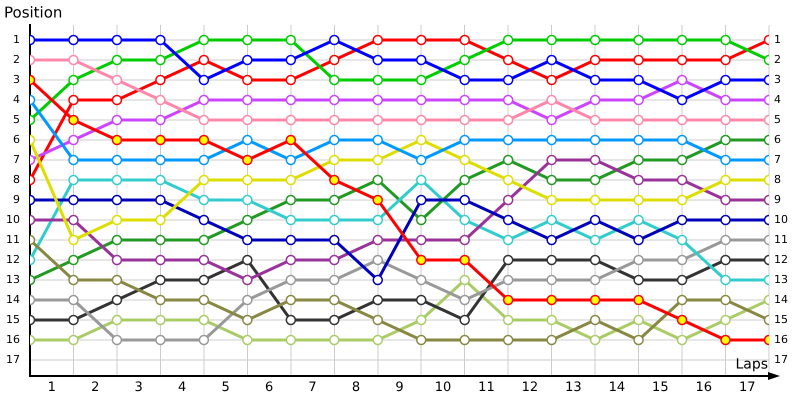 The height and width of the screenshot is (400, 800). What do you see at coordinates (777, 79) in the screenshot?
I see `y2-tick-label: 3` at bounding box center [777, 79].